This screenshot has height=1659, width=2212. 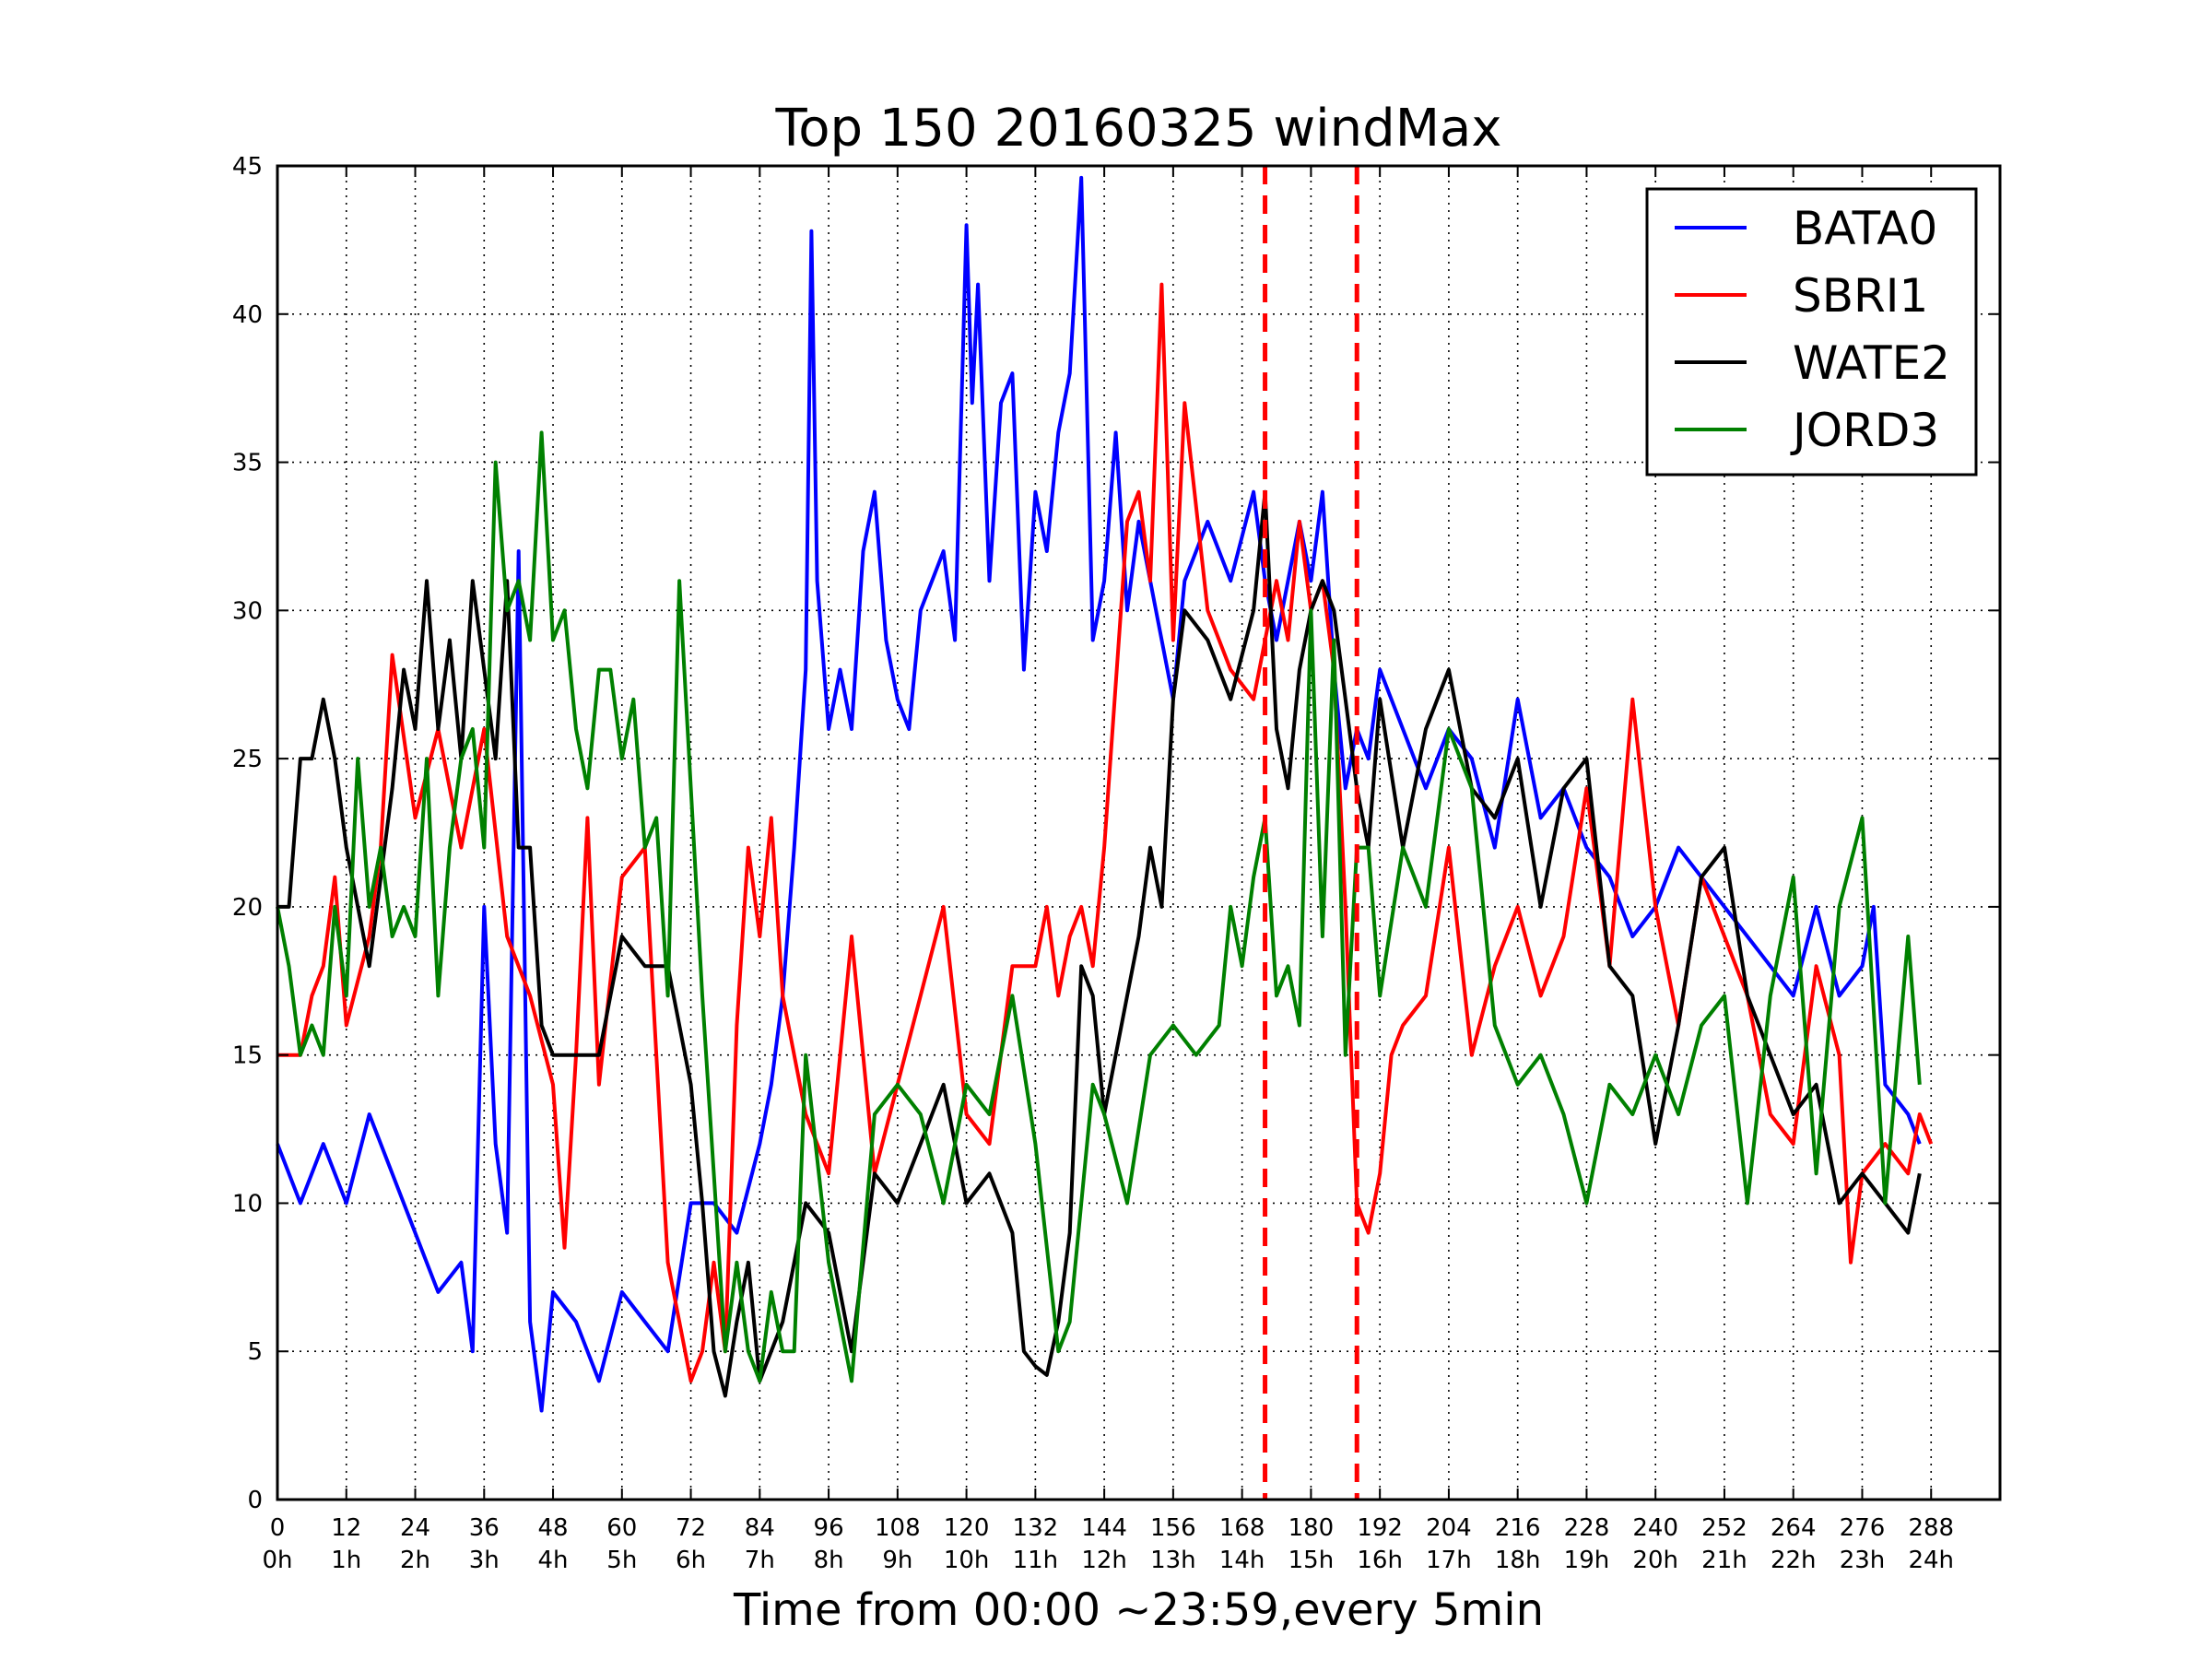 I want to click on x-tick-hour-label: 16h, so click(x=1380, y=1560).